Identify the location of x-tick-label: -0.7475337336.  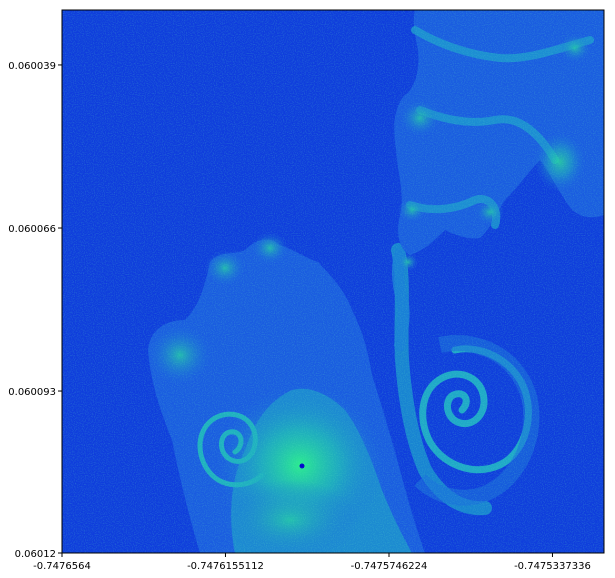
(552, 566).